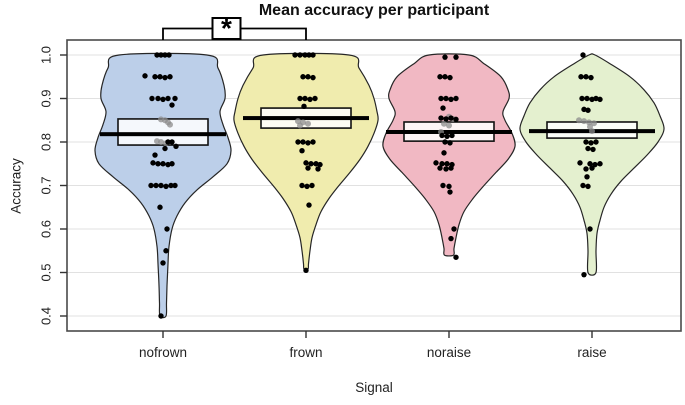 The width and height of the screenshot is (685, 405). Describe the element at coordinates (449, 155) in the screenshot. I see `violin-shape-noraise` at that location.